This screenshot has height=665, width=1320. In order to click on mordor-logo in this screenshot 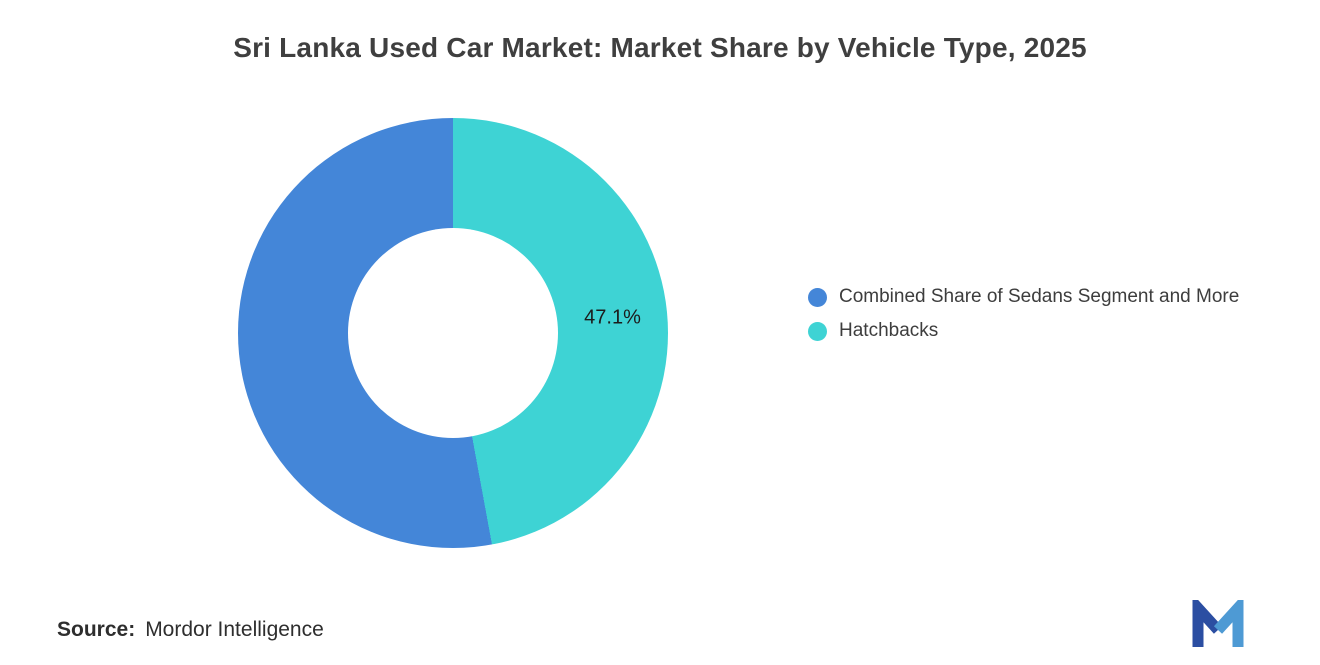, I will do `click(1218, 623)`.